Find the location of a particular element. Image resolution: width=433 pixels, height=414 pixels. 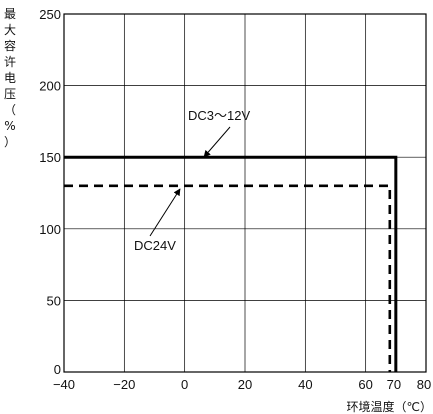

y-tick-label: 0 is located at coordinates (57, 369).